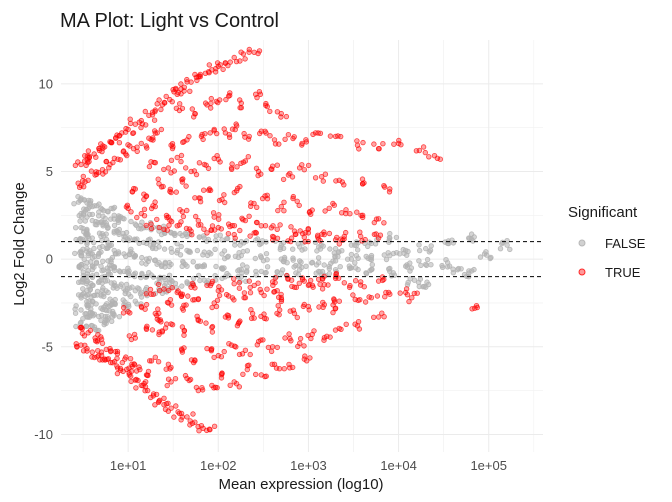 This screenshot has width=672, height=502. What do you see at coordinates (49, 171) in the screenshot?
I see `y-tick-label: 5` at bounding box center [49, 171].